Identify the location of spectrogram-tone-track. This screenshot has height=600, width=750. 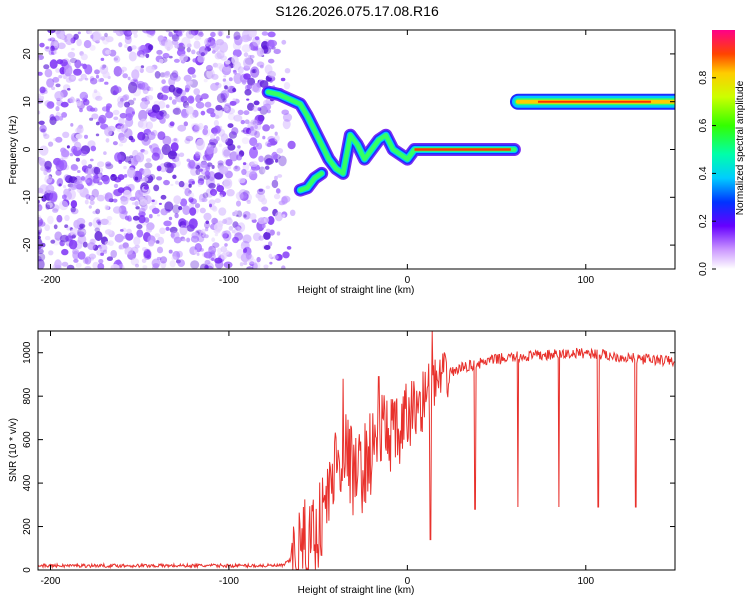
(468, 141).